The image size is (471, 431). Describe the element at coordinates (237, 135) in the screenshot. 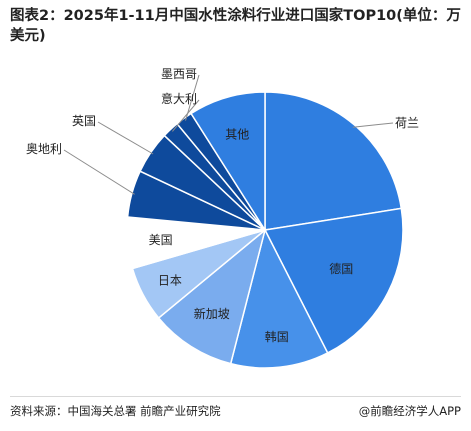

I see `slice-label-11: 其他` at that location.